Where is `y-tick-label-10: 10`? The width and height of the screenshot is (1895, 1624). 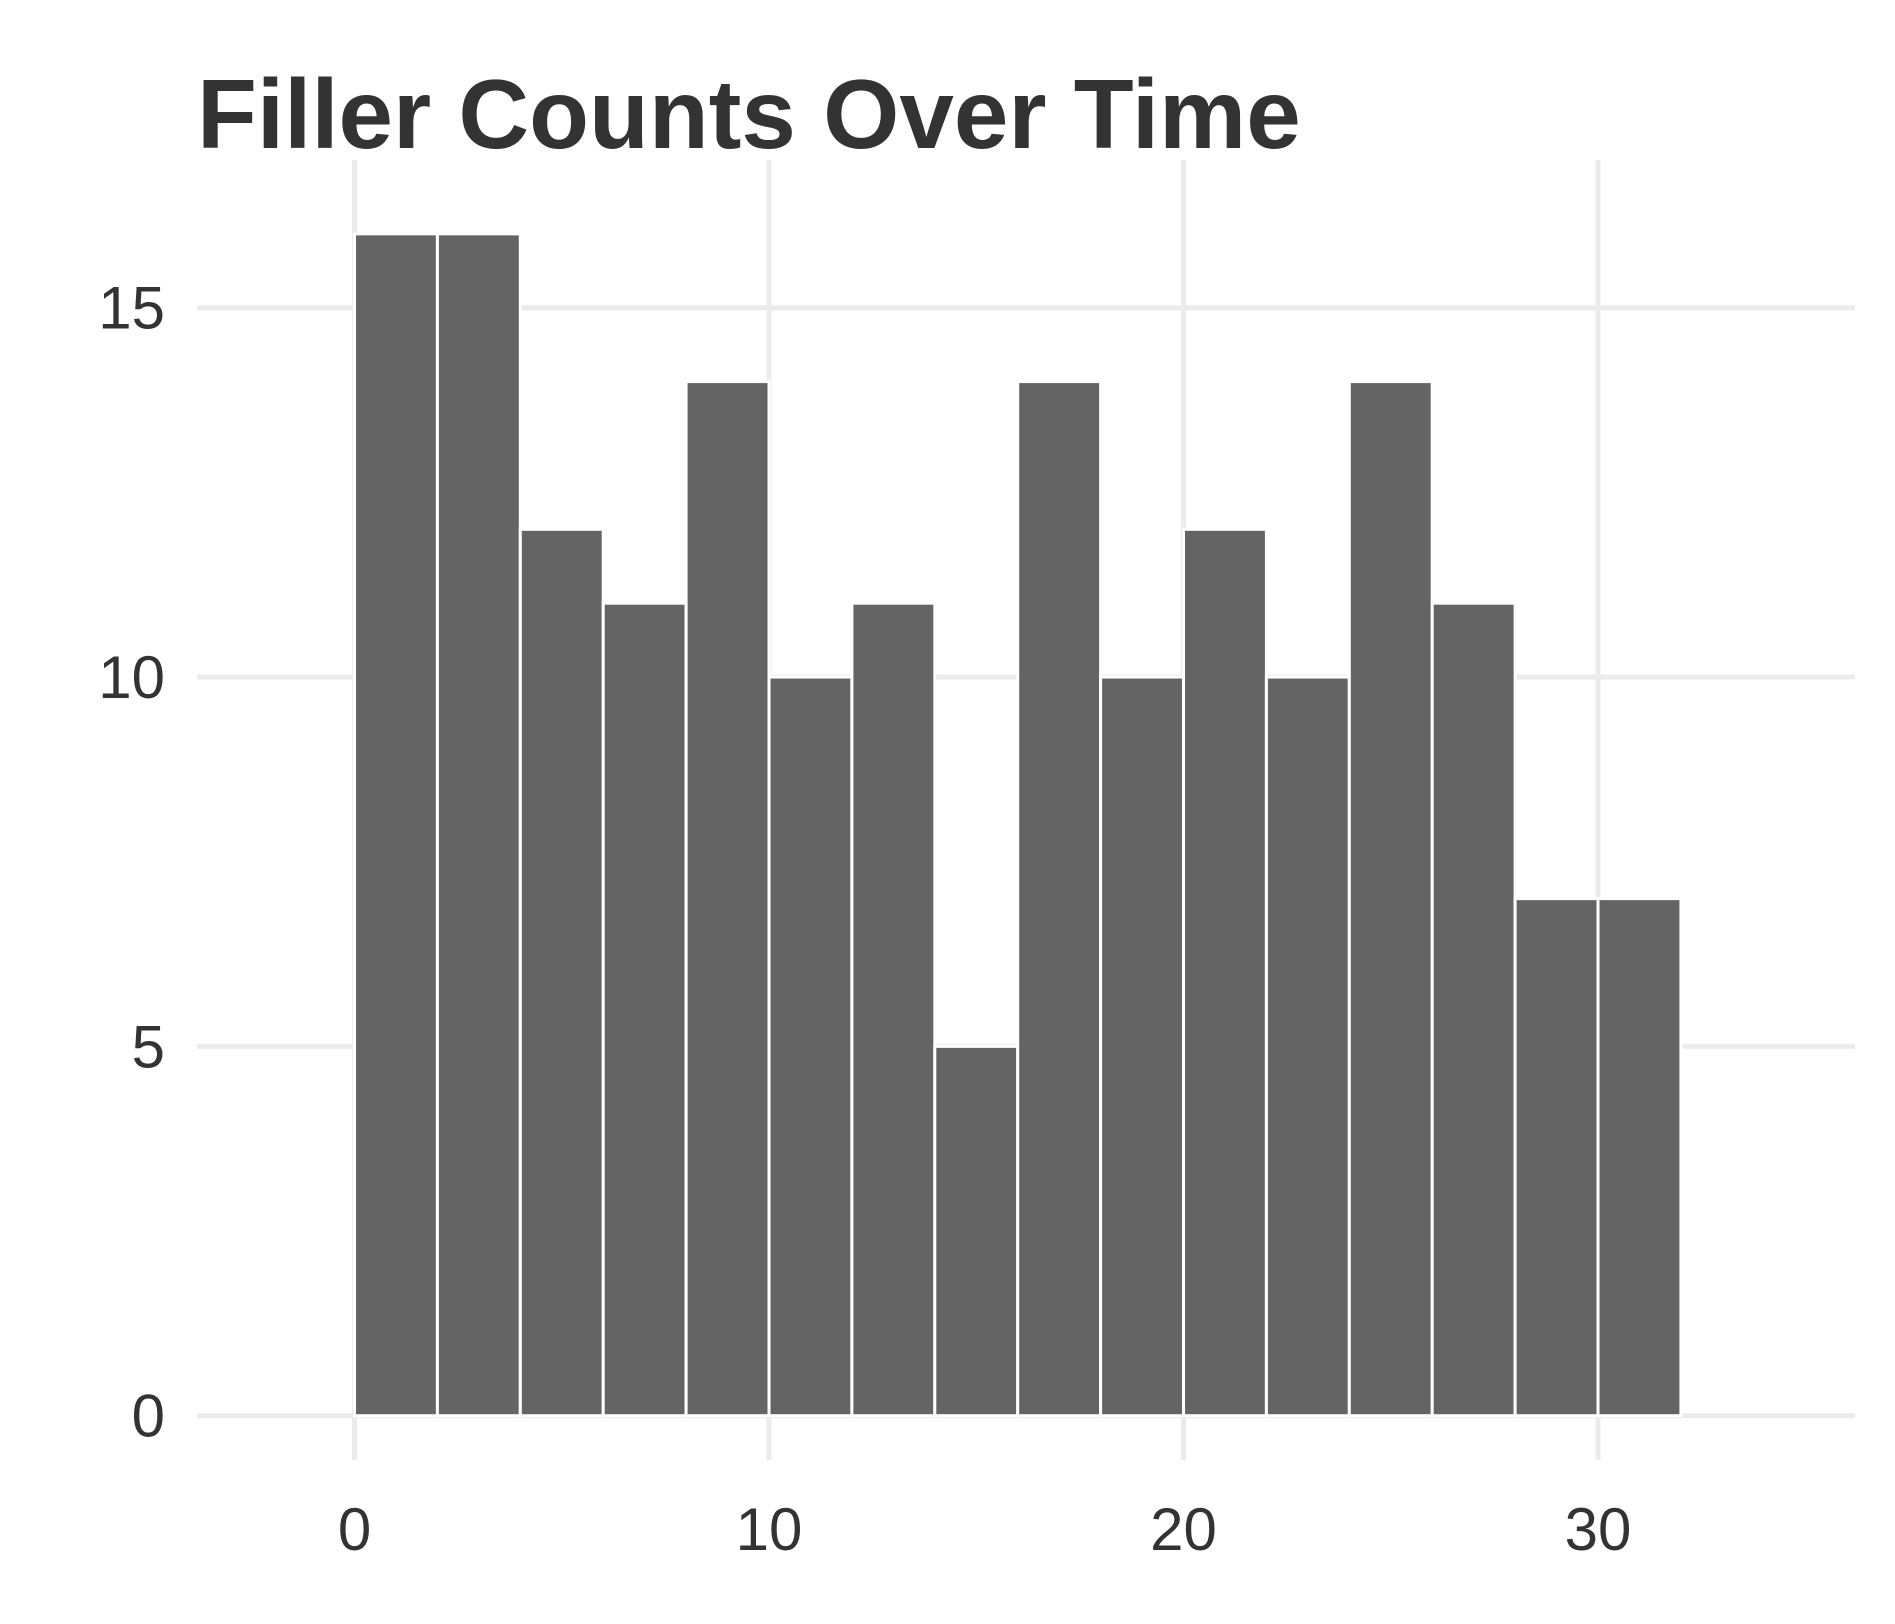 y-tick-label-10: 10 is located at coordinates (131, 677).